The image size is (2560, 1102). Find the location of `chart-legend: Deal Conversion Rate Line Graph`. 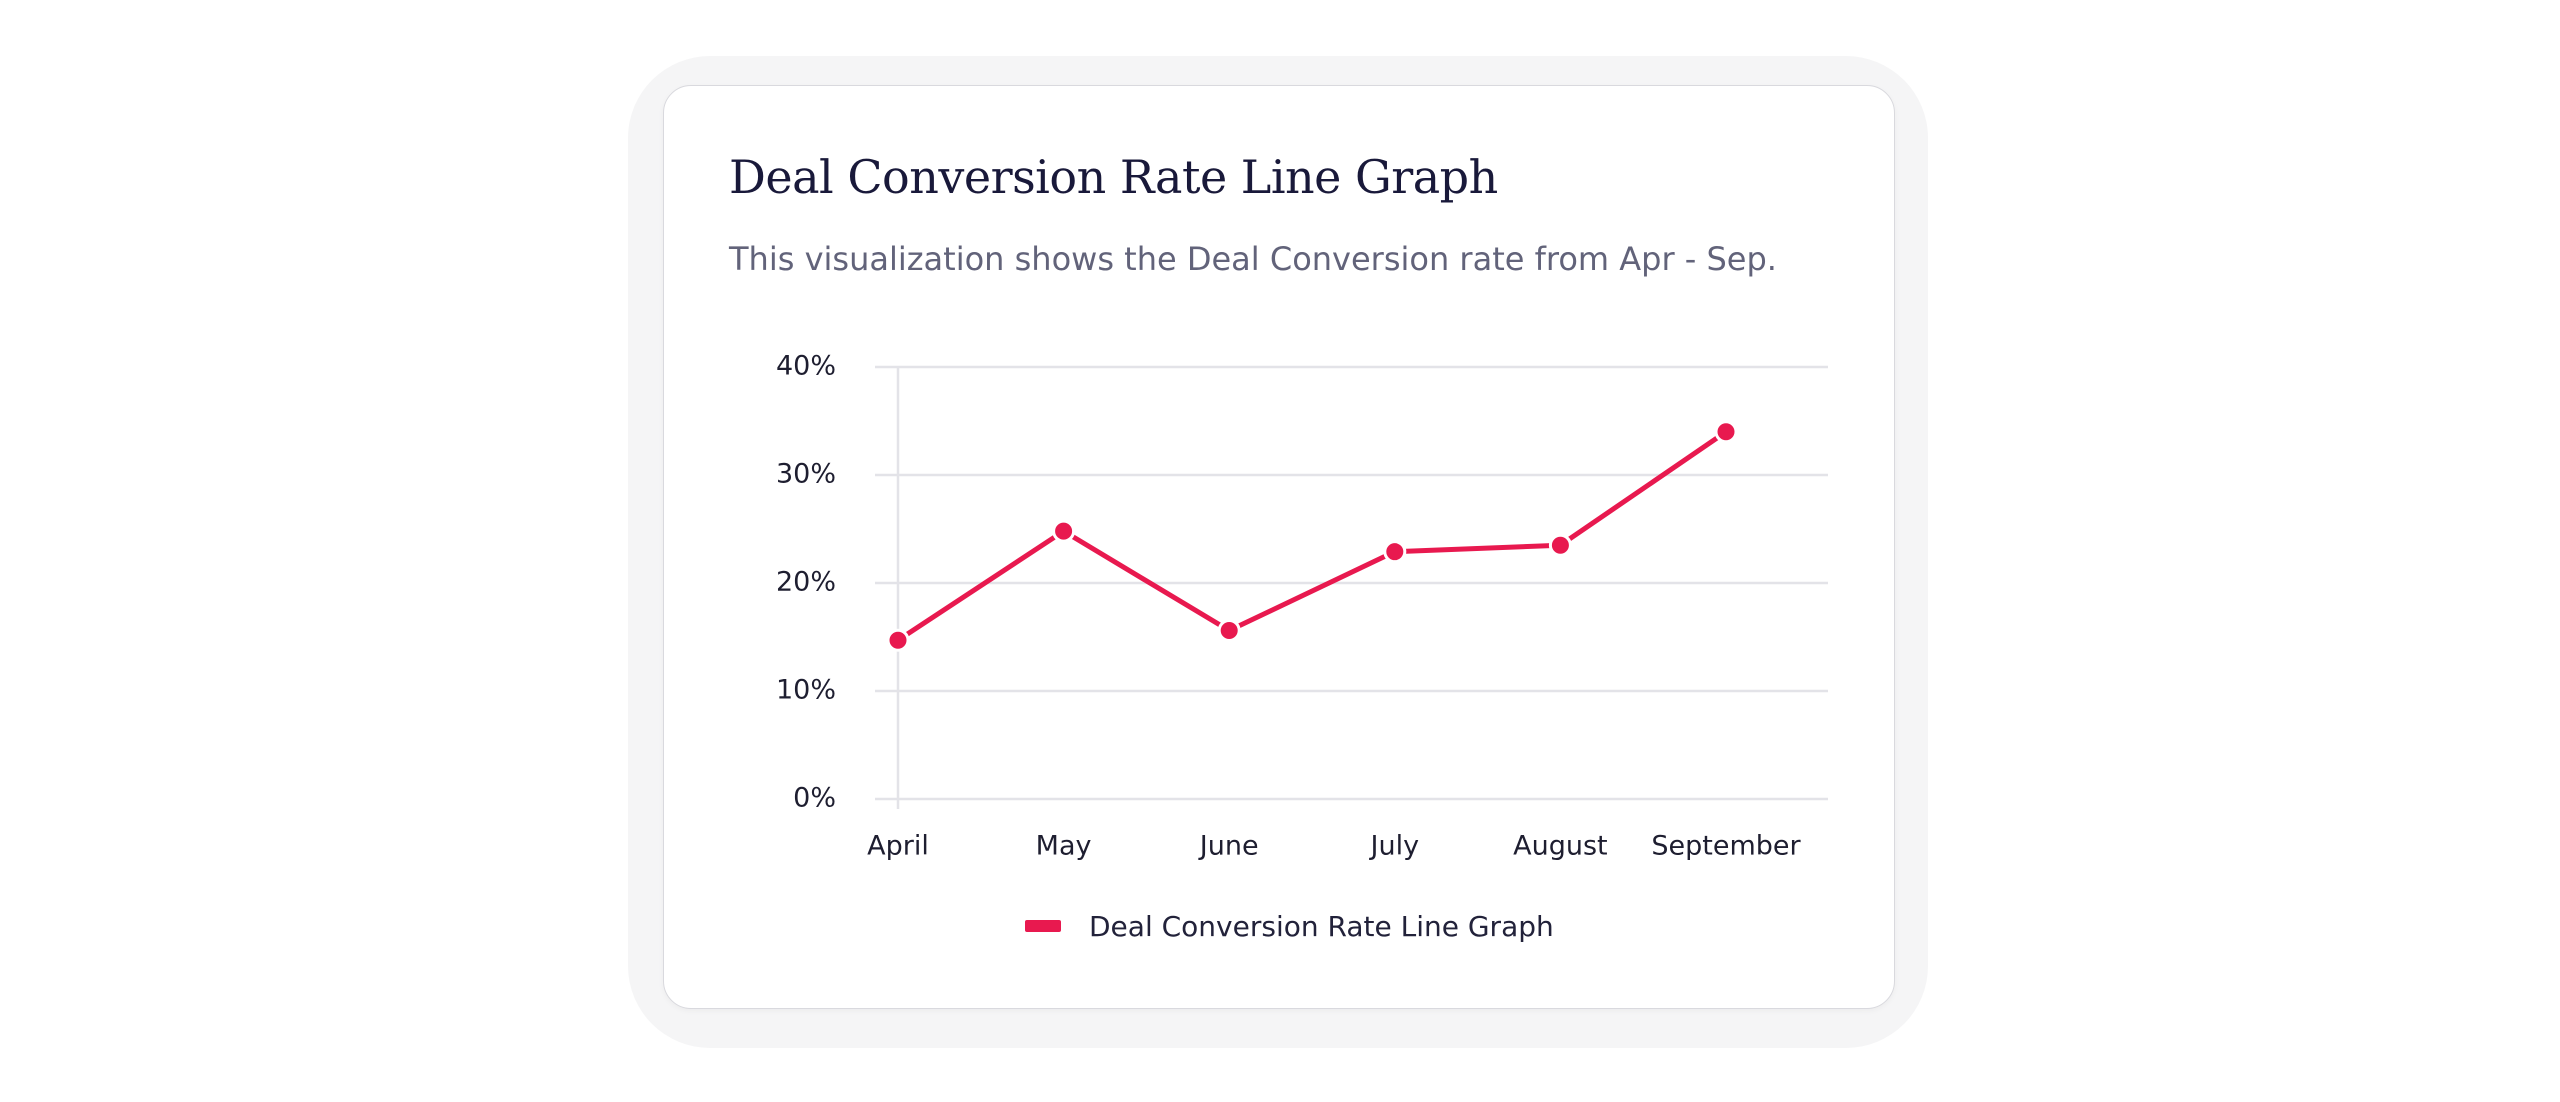

chart-legend: Deal Conversion Rate Line Graph is located at coordinates (1289, 926).